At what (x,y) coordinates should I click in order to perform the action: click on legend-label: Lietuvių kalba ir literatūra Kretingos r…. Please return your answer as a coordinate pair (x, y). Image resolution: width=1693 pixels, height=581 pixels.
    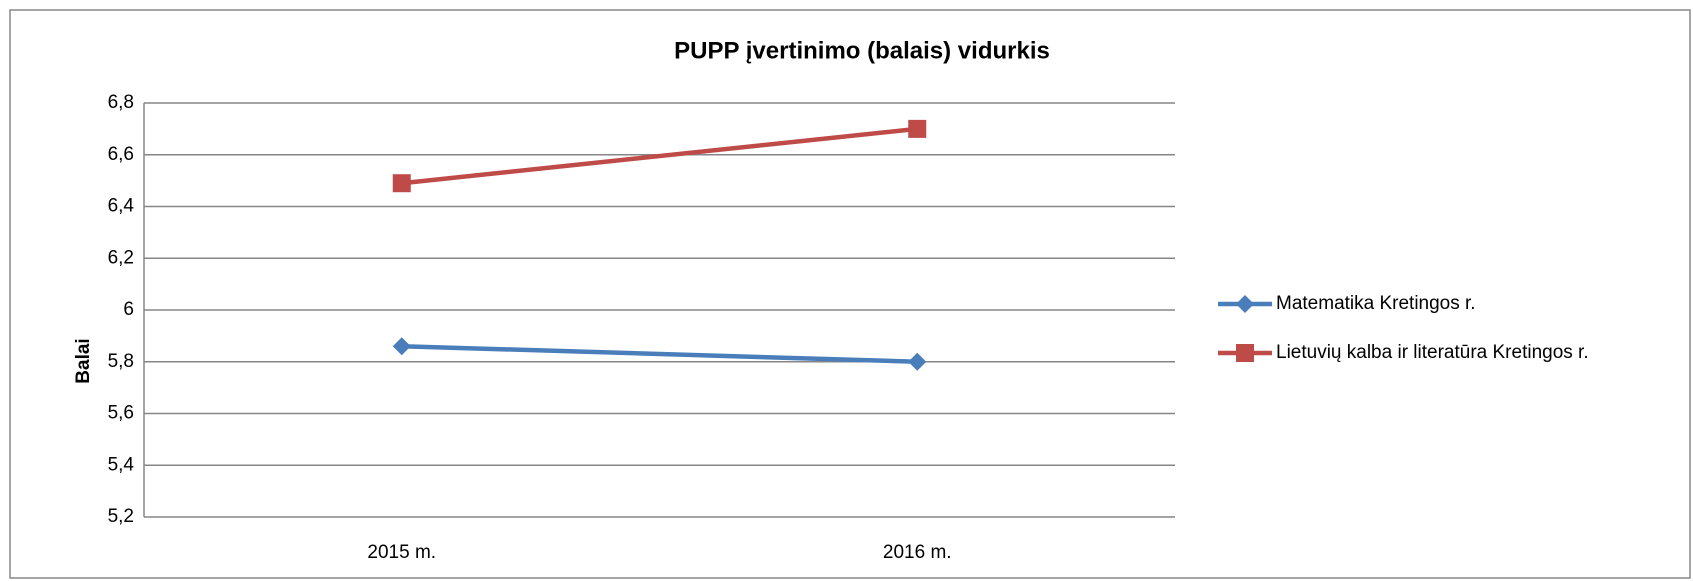
    Looking at the image, I should click on (1432, 352).